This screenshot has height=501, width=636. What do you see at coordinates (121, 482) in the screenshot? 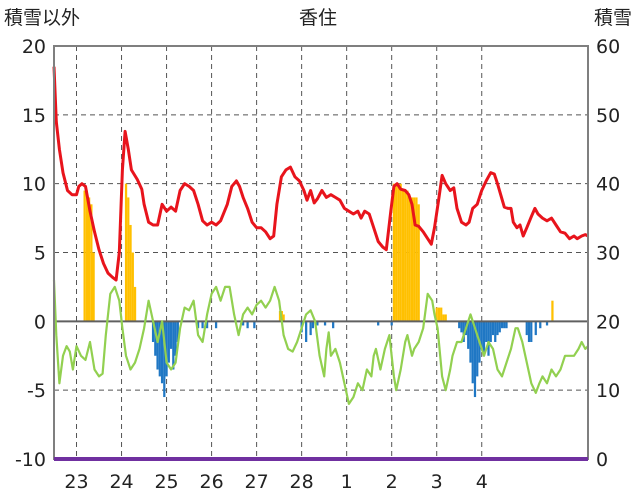
I see `x-day-label: 24` at bounding box center [121, 482].